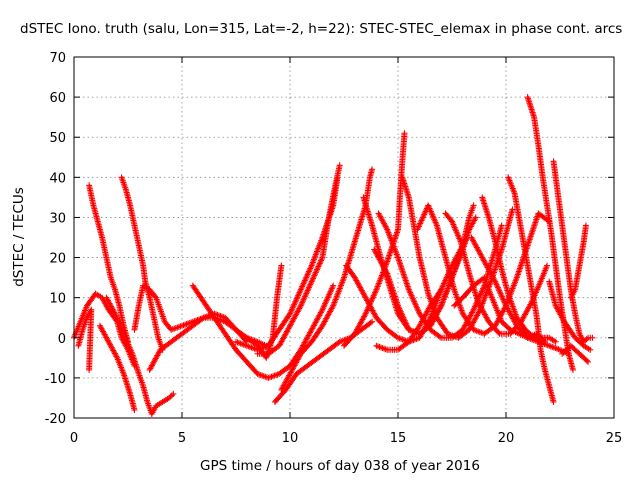 The image size is (640, 480). Describe the element at coordinates (57, 58) in the screenshot. I see `y-tick-label: 70` at that location.